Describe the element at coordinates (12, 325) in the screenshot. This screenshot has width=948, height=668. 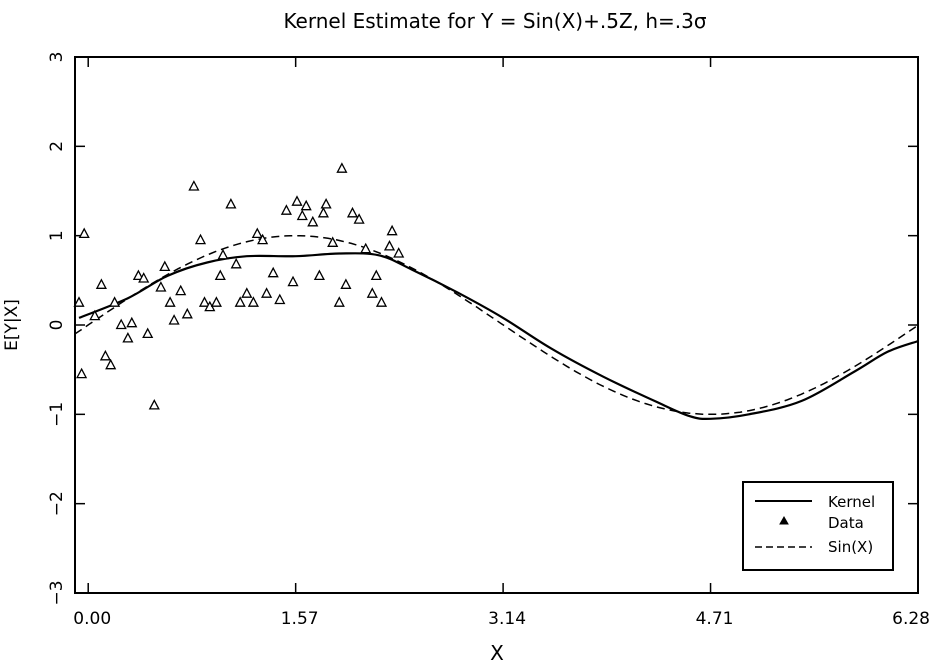
I see `y-axis-label: E[Y|X]` at that location.